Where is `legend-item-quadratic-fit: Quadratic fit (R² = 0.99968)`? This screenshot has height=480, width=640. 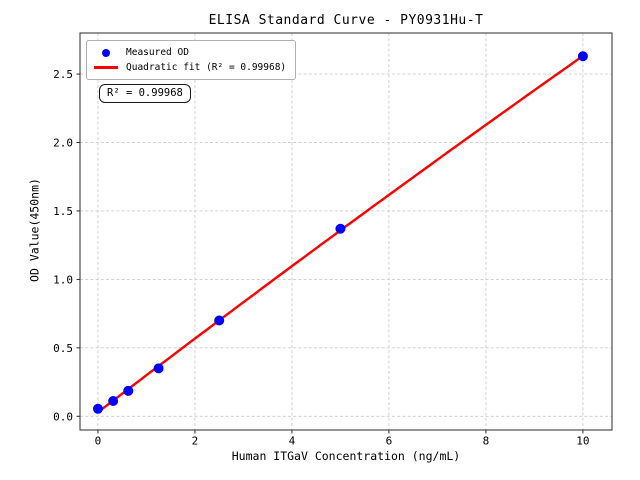
legend-item-quadratic-fit: Quadratic fit (R² = 0.99968) is located at coordinates (190, 67).